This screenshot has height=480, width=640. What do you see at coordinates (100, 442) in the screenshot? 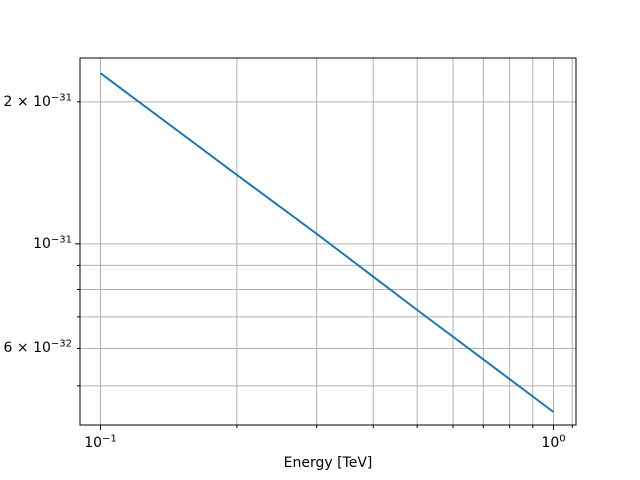
I see `x-tick-label: 10⁻¹` at bounding box center [100, 442].